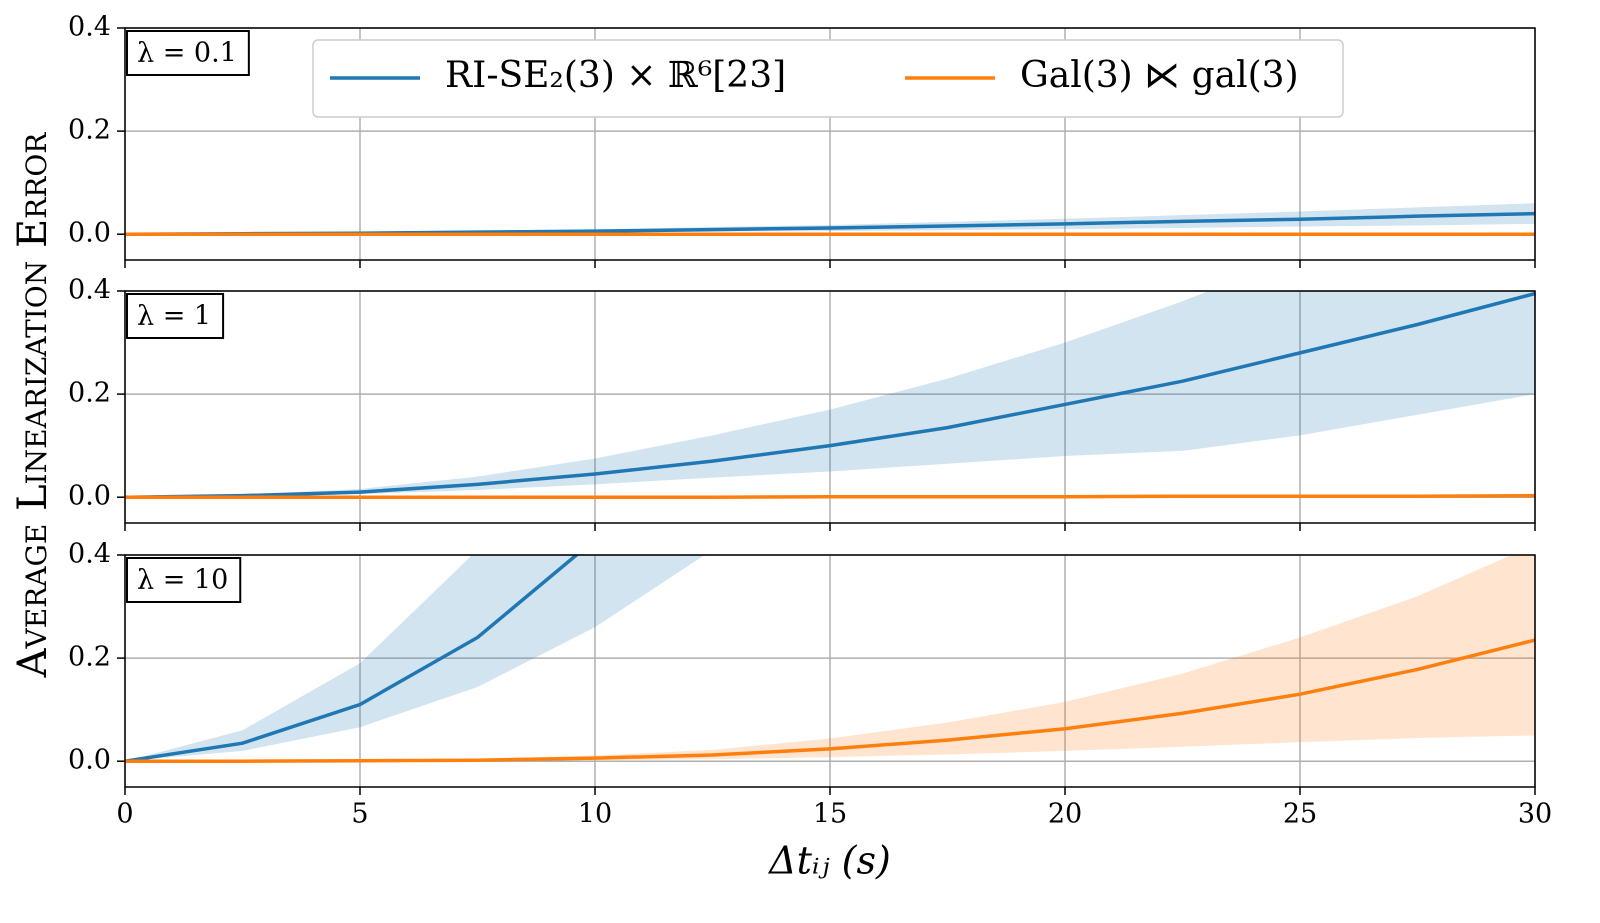  What do you see at coordinates (359, 814) in the screenshot?
I see `x-tick-label: 5` at bounding box center [359, 814].